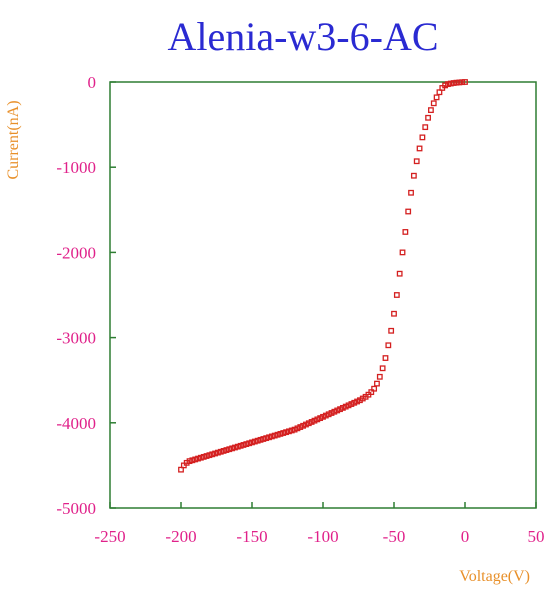  I want to click on y-axis-label: Current(nA), so click(13, 139).